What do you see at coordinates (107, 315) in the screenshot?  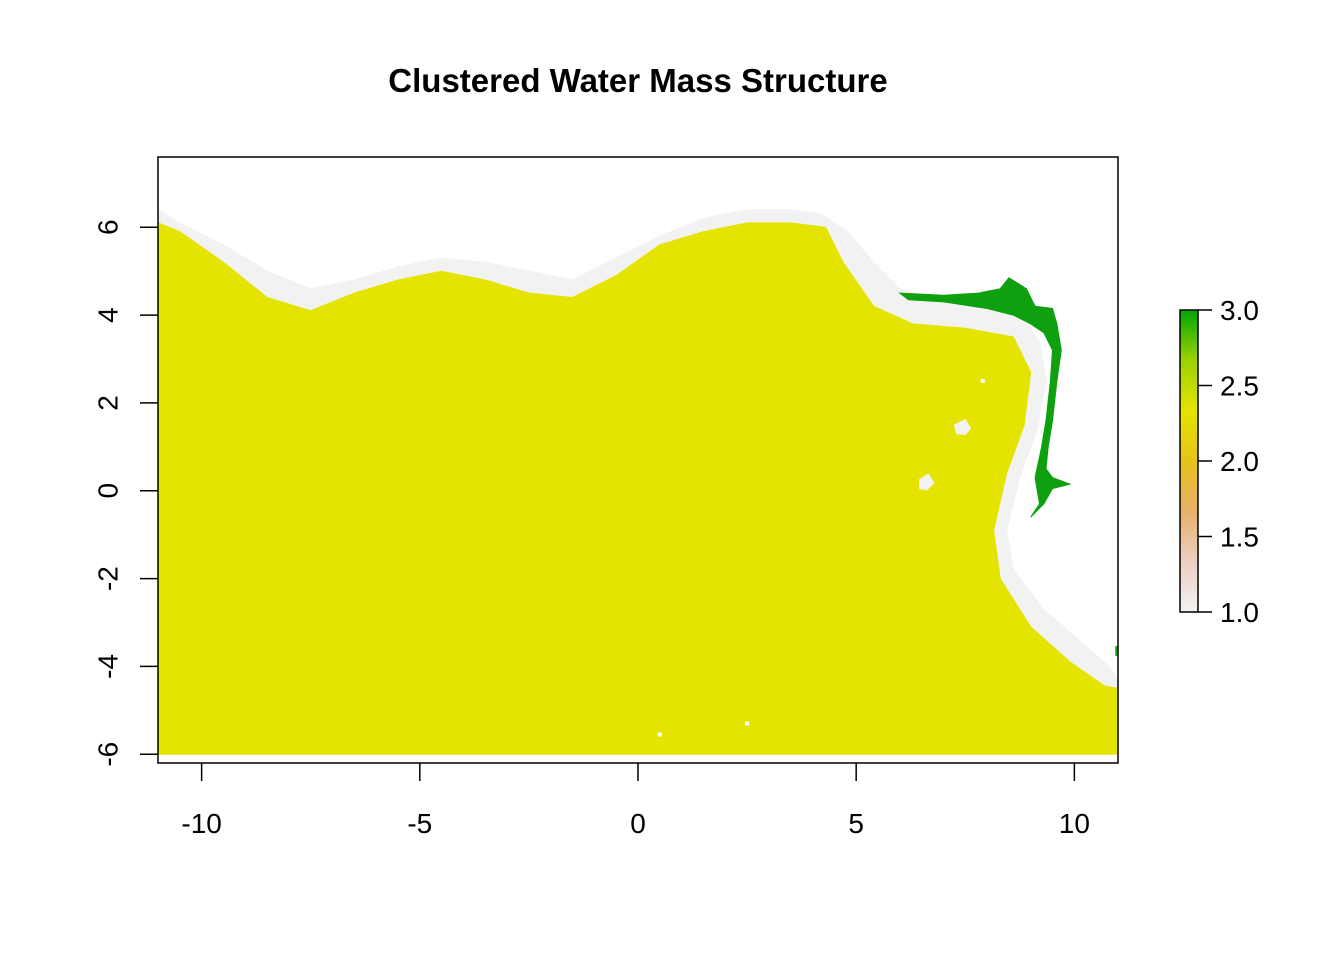 I see `y-tick-label-5: 4` at bounding box center [107, 315].